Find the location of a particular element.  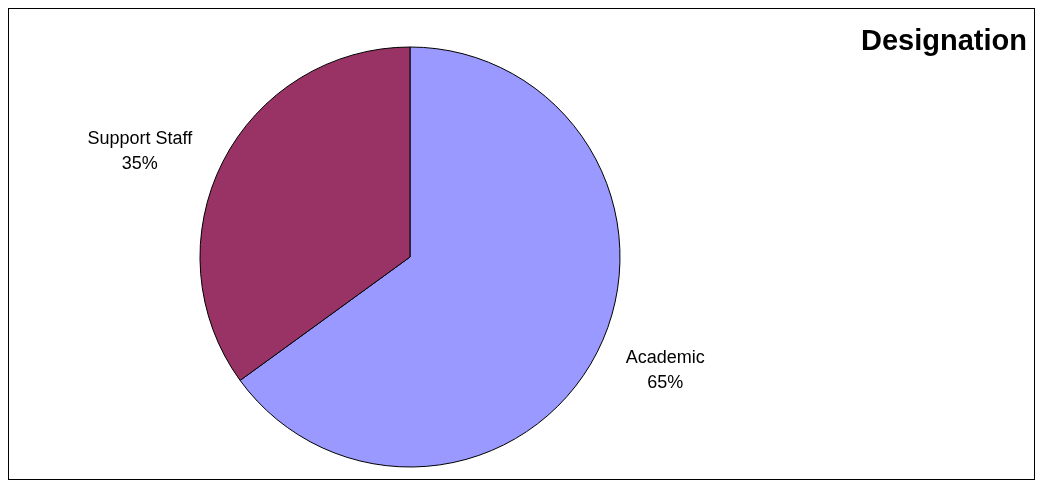

slice-label: Academic is located at coordinates (665, 357).